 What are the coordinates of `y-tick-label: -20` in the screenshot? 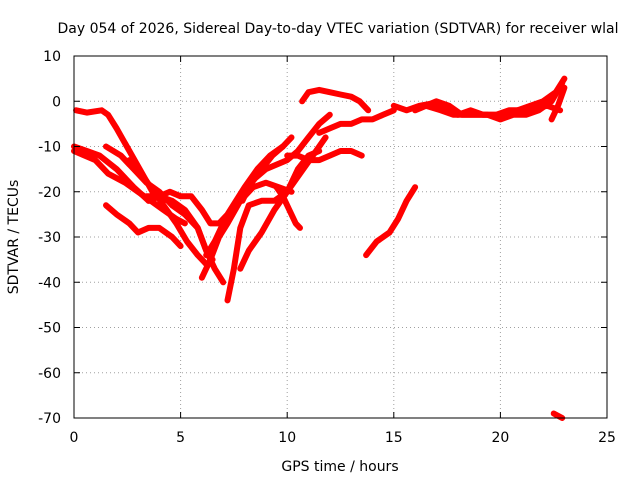 It's located at (49, 193).